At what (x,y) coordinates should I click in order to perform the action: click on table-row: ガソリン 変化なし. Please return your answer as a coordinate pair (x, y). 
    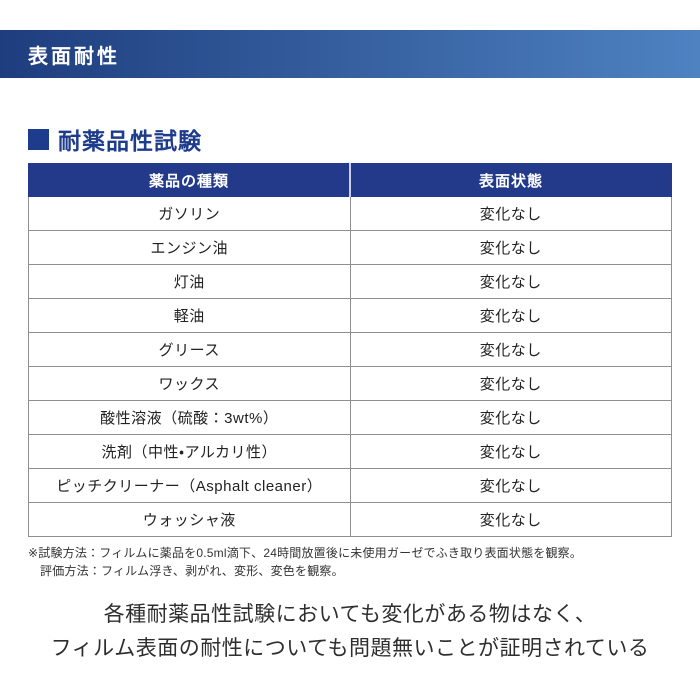
    Looking at the image, I should click on (350, 213).